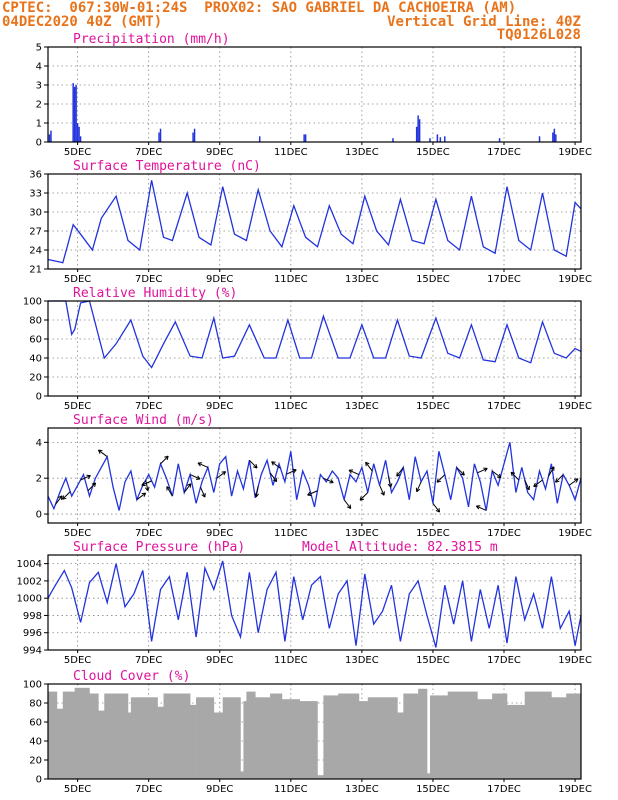 The height and width of the screenshot is (800, 618). Describe the element at coordinates (35, 194) in the screenshot. I see `temp-ytick-label: 33` at that location.